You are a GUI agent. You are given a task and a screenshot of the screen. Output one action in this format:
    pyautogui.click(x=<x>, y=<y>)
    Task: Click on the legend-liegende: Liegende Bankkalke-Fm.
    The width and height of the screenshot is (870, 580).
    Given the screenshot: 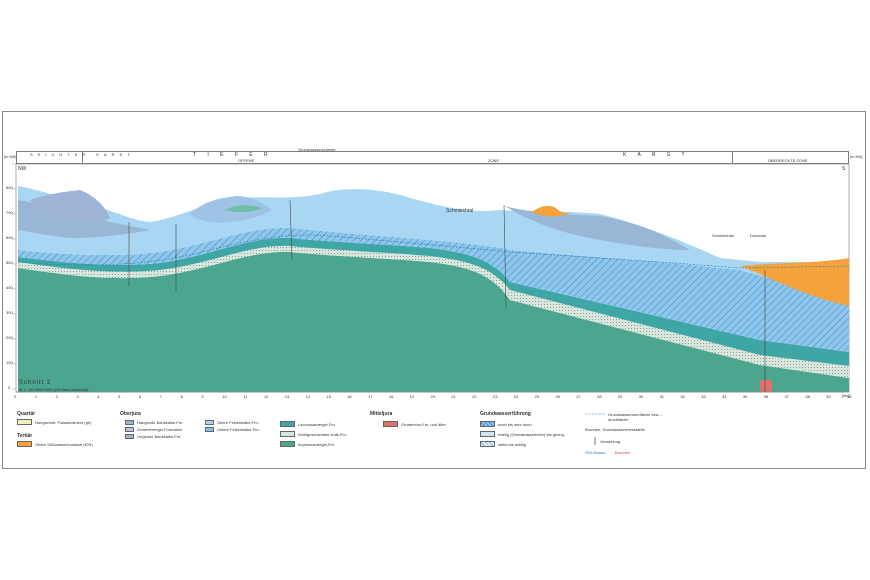 What is the action you would take?
    pyautogui.click(x=159, y=436)
    